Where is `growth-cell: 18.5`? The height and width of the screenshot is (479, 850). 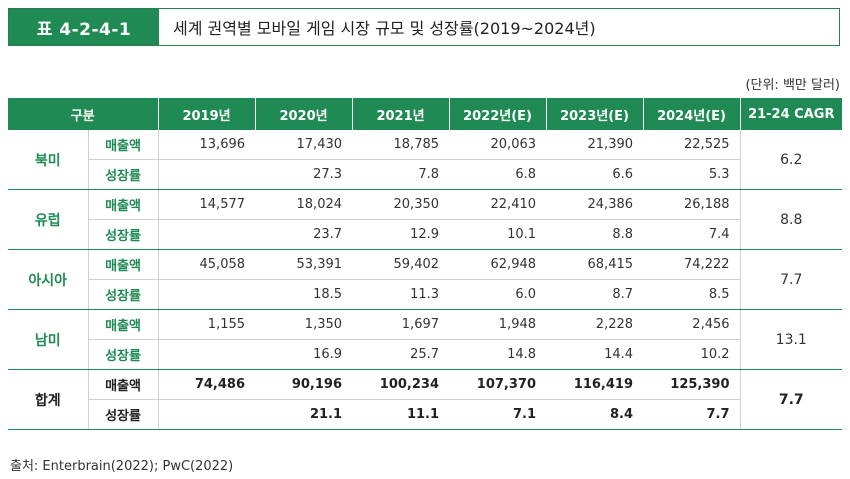
growth-cell: 18.5 is located at coordinates (304, 294).